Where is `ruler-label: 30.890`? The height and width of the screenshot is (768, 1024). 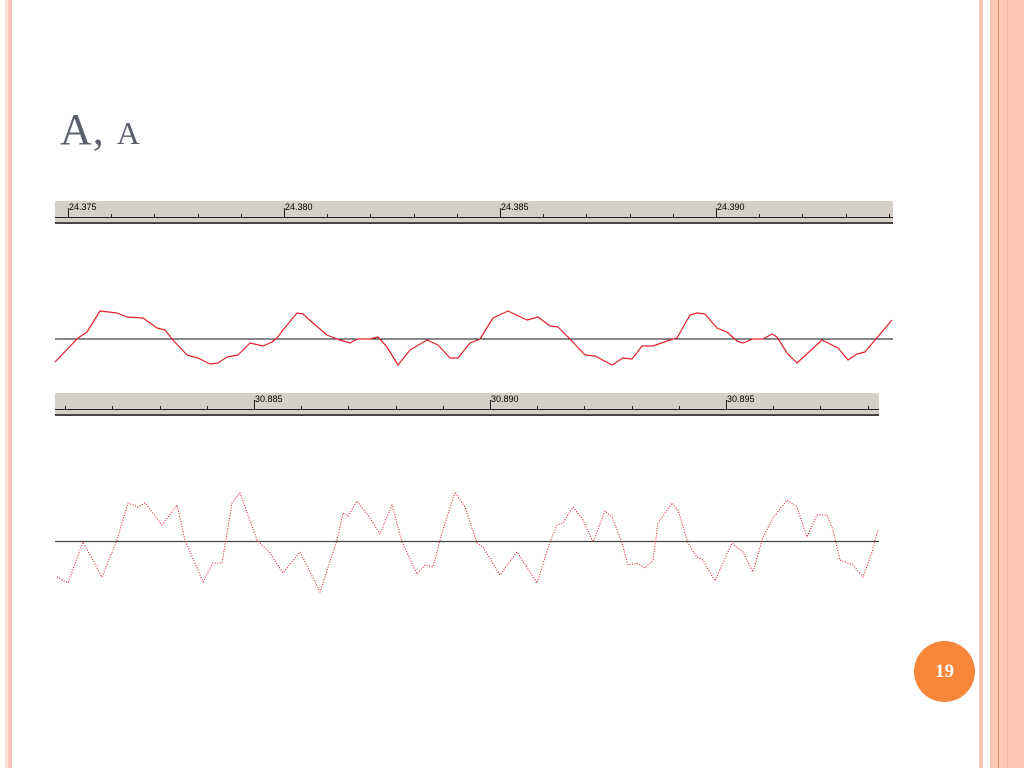
ruler-label: 30.890 is located at coordinates (505, 399).